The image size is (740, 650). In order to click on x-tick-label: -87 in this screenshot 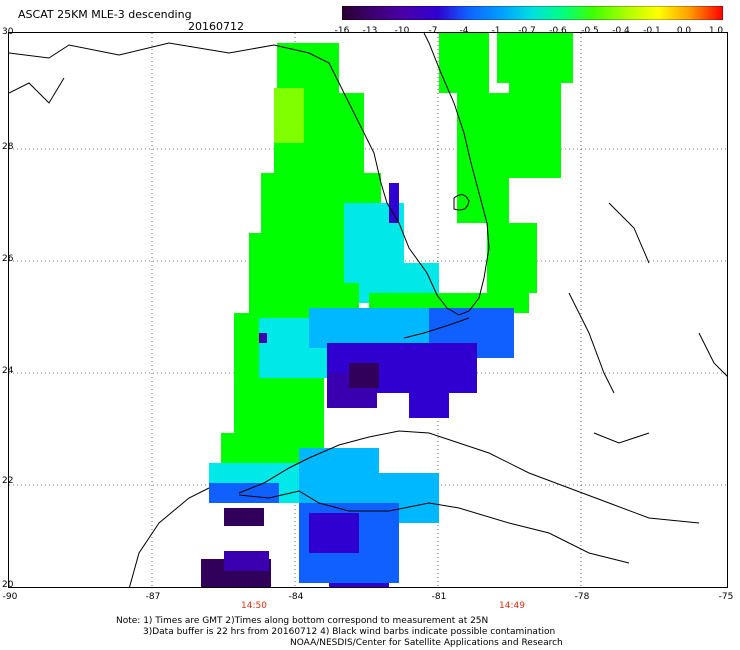, I will do `click(153, 597)`.